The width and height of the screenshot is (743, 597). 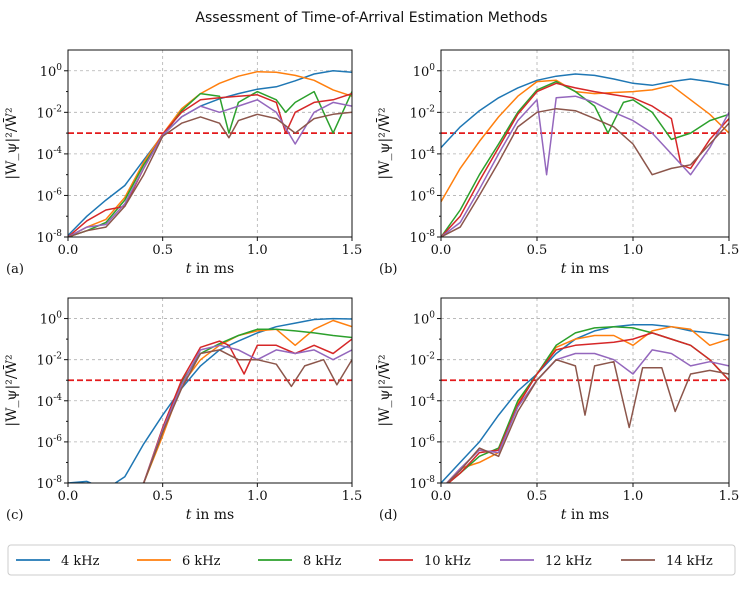 What do you see at coordinates (201, 561) in the screenshot?
I see `legend-label: 6 kHz` at bounding box center [201, 561].